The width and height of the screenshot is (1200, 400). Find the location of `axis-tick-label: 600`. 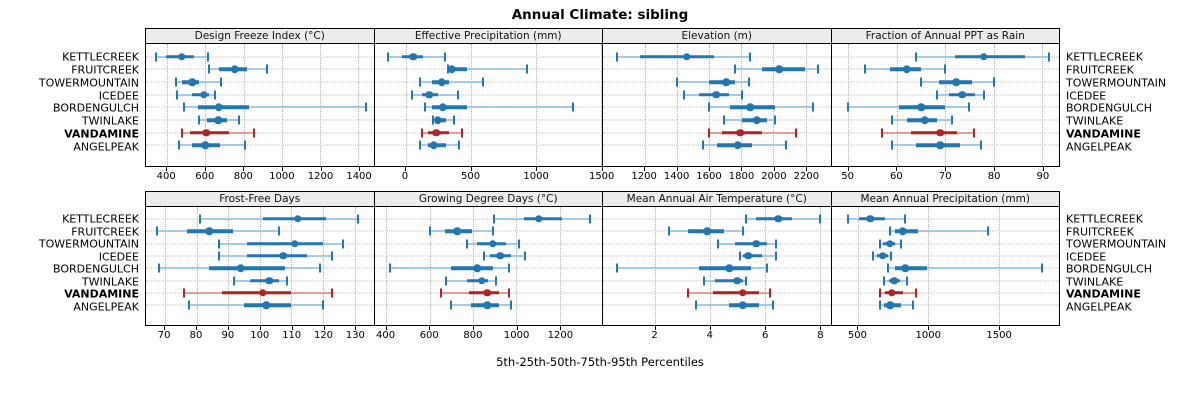

axis-tick-label: 600 is located at coordinates (429, 335).